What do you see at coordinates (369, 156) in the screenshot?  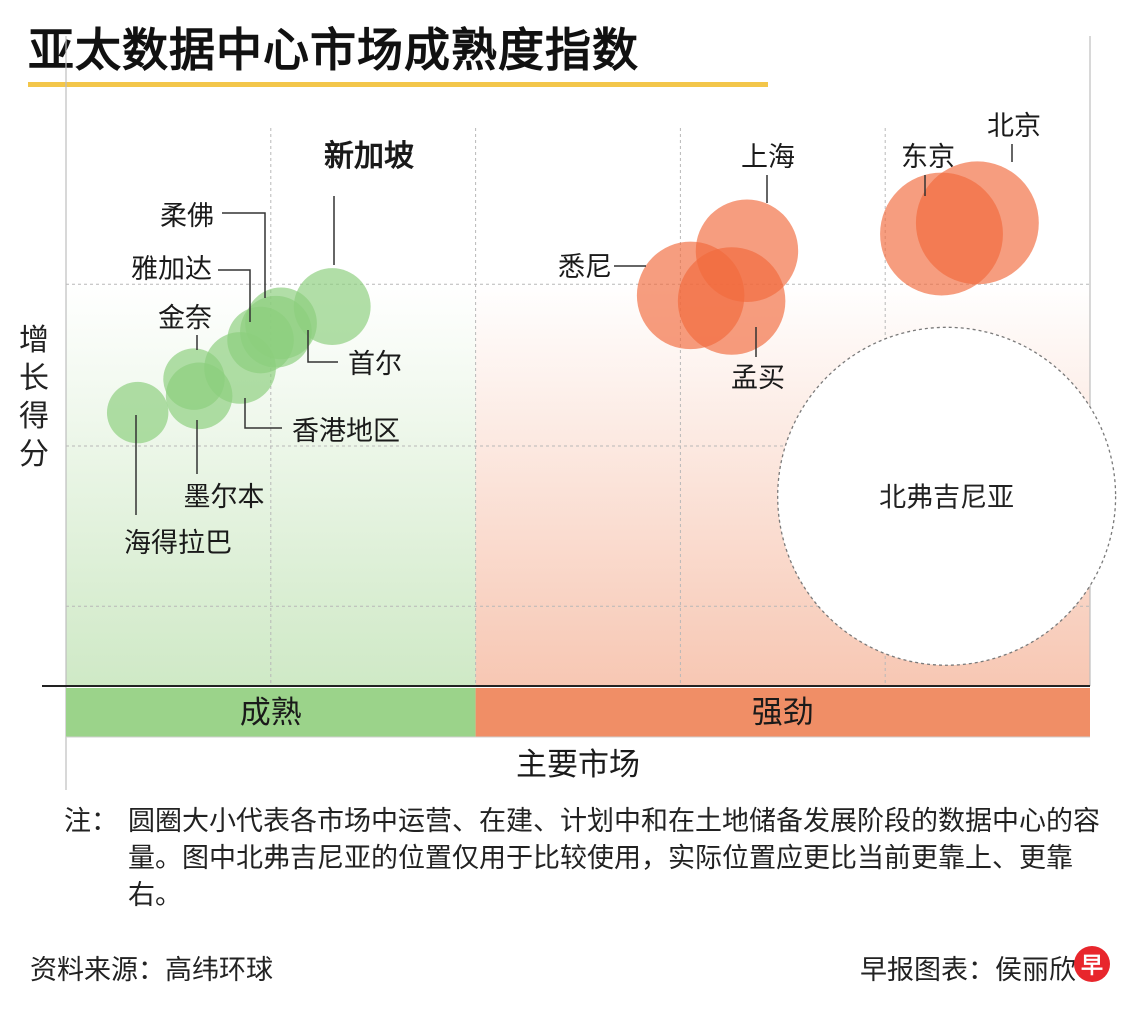 I see `bubble-label-mature-7: 新加坡` at bounding box center [369, 156].